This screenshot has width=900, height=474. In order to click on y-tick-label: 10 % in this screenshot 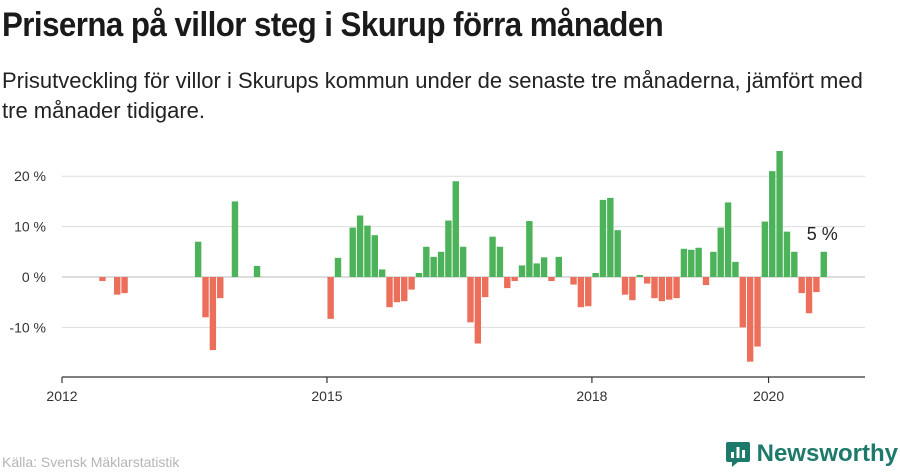, I will do `click(30, 227)`.